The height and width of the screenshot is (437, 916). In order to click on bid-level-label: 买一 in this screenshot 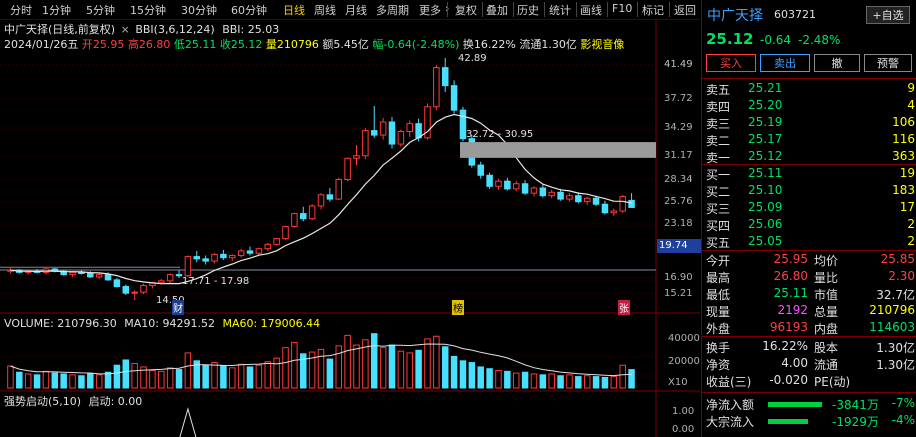, I will do `click(718, 175)`.